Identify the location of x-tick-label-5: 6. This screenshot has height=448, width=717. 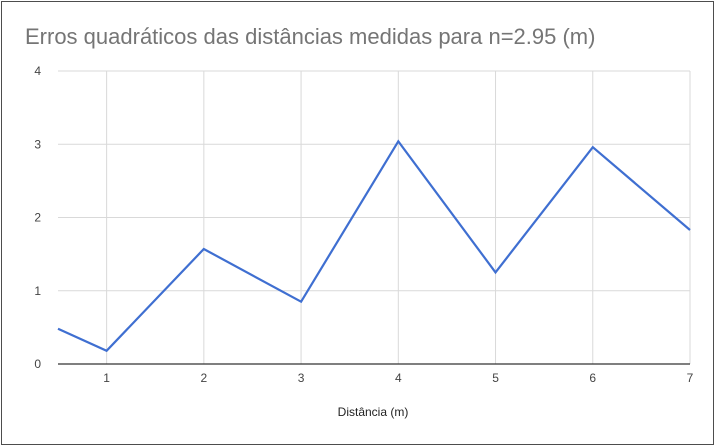
(592, 378).